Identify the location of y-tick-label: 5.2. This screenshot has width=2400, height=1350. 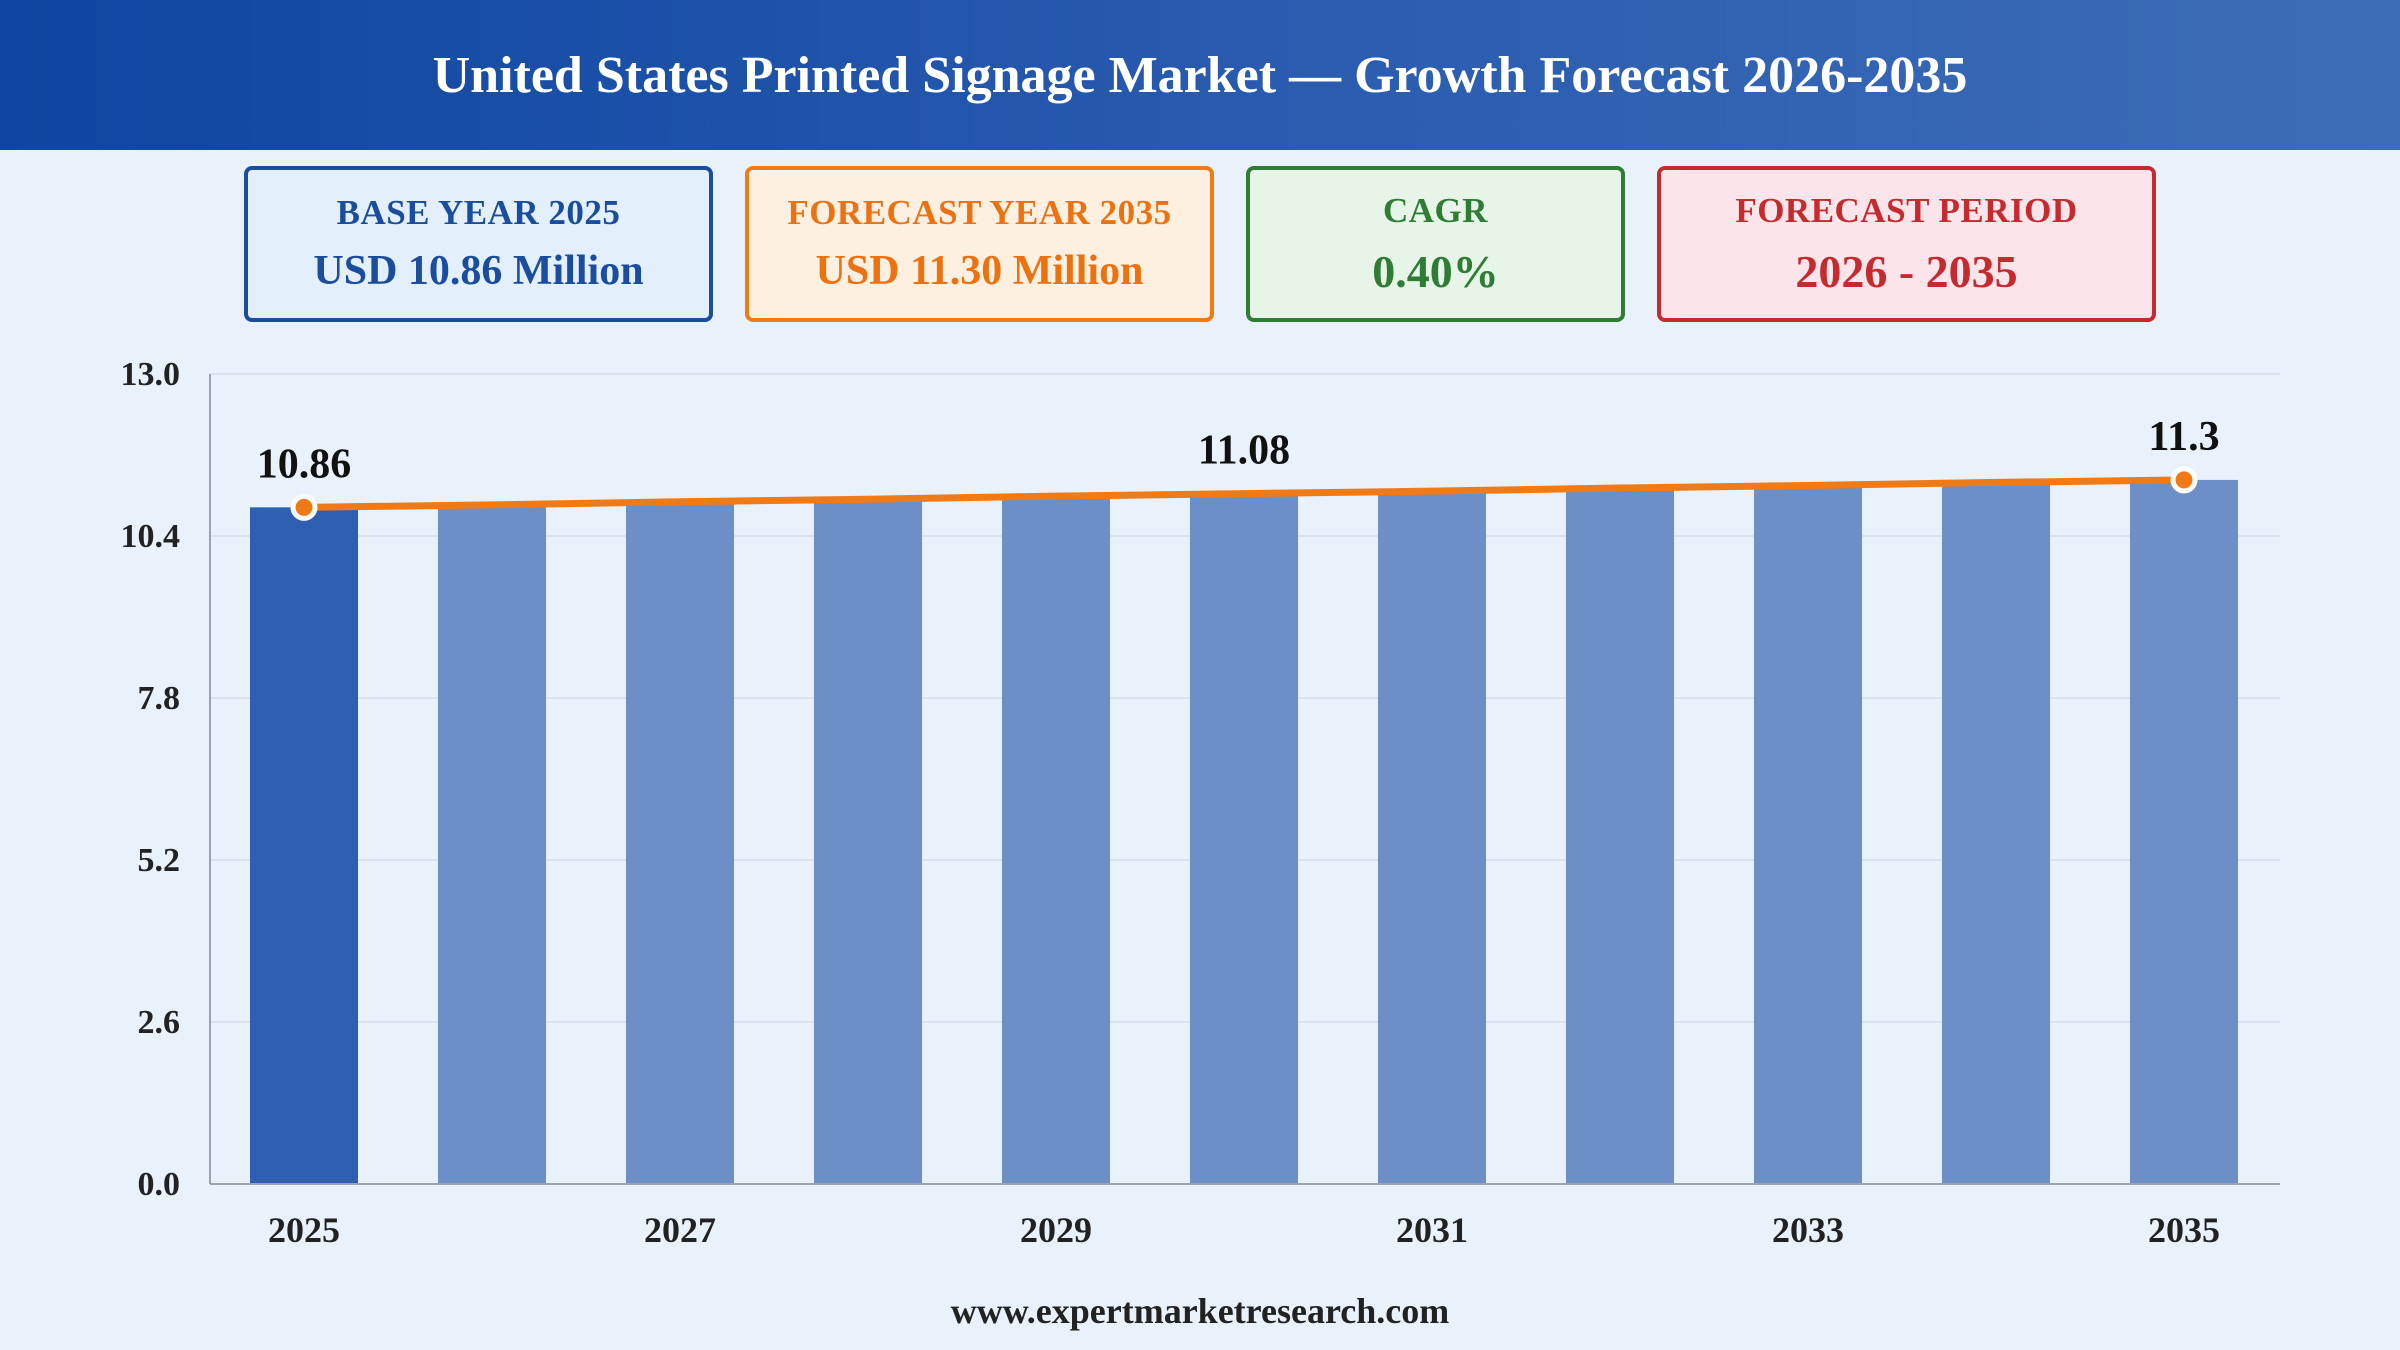
(159, 860).